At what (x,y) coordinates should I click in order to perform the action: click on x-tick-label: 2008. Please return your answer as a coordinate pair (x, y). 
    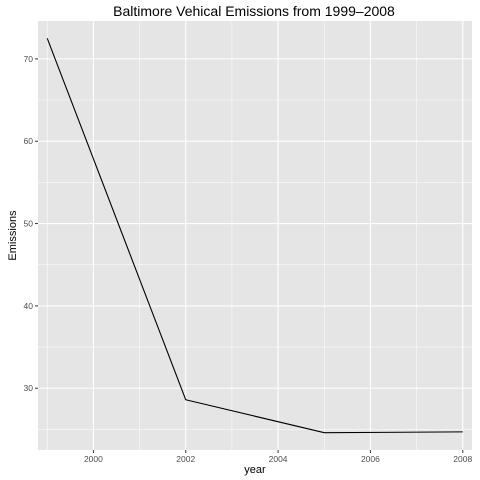
    Looking at the image, I should click on (462, 459).